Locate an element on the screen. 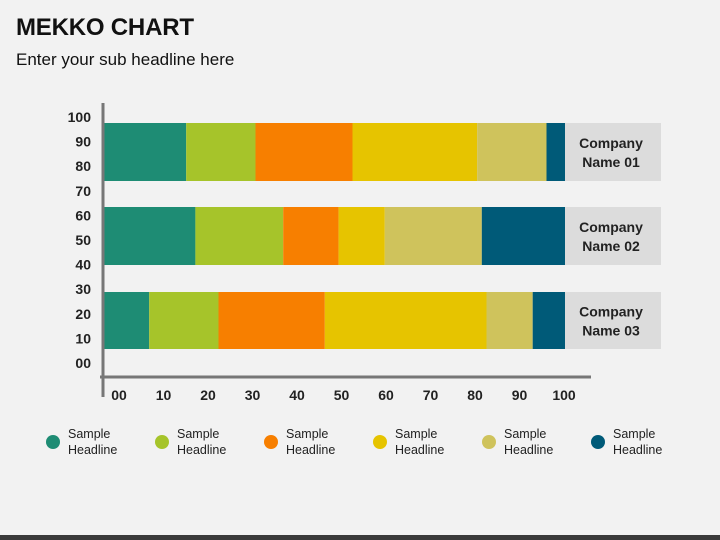 This screenshot has height=540, width=720. category-label: Name 02 is located at coordinates (611, 246).